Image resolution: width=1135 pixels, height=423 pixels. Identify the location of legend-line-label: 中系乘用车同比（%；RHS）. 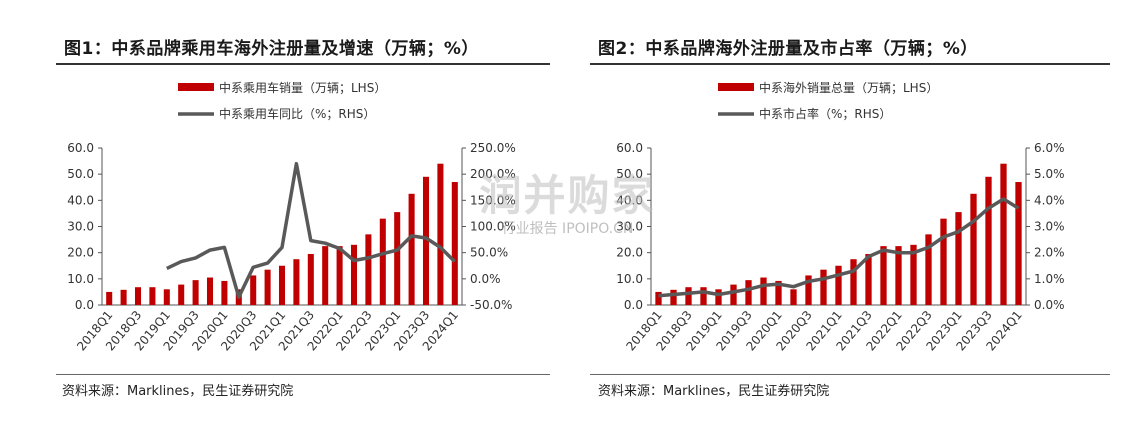
(297, 113).